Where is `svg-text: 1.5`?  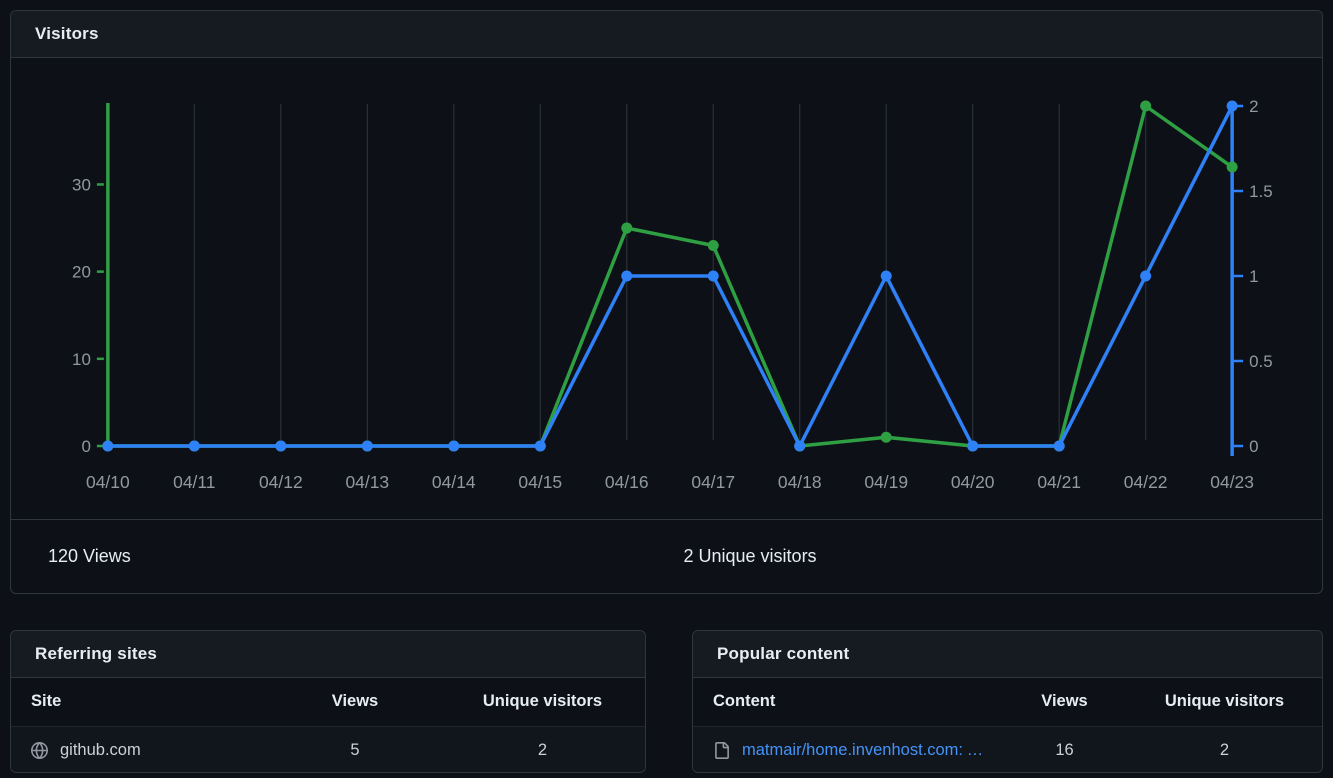 svg-text: 1.5 is located at coordinates (1261, 191).